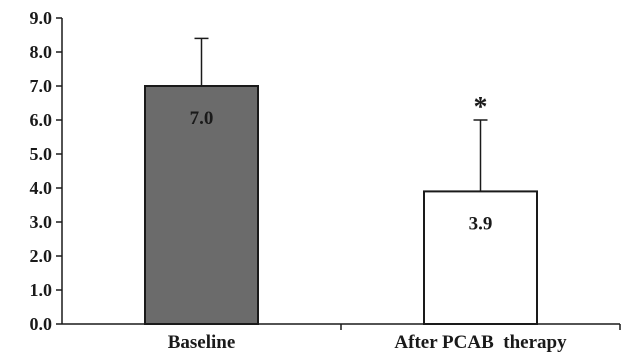  I want to click on y-tick-label: 5.0, so click(41, 154).